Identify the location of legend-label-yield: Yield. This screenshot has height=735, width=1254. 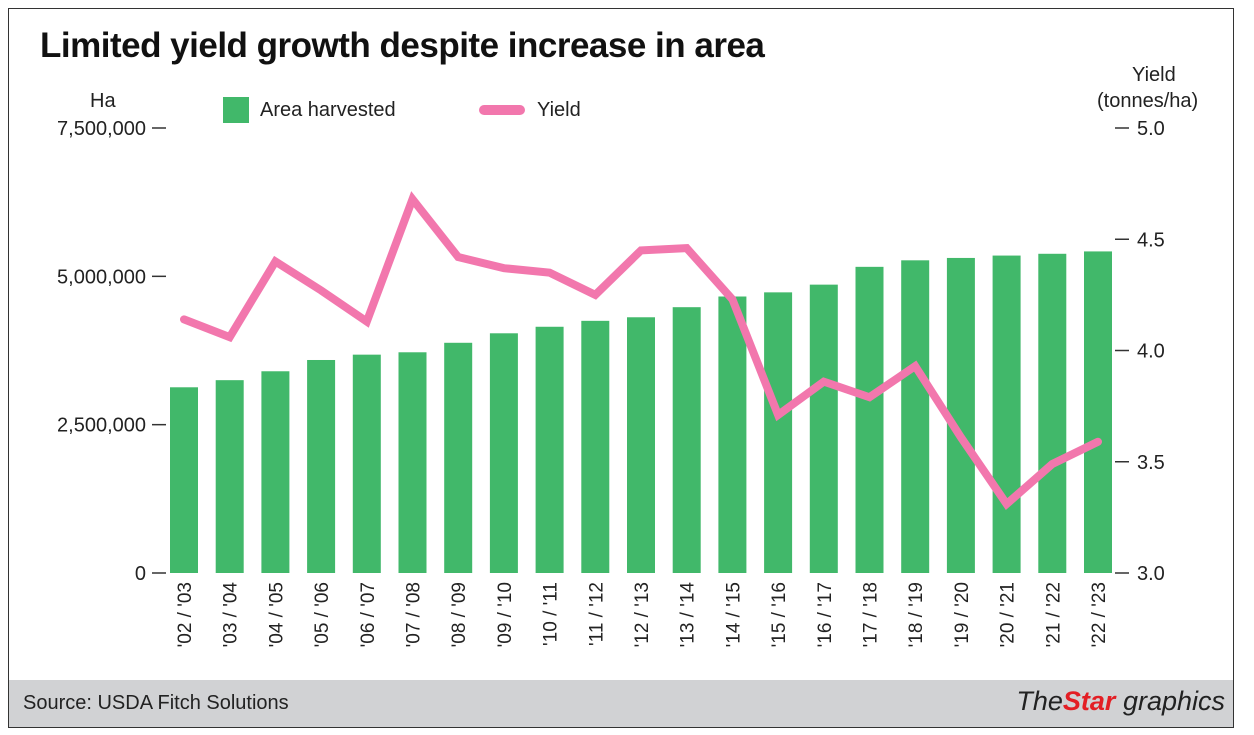
(559, 110).